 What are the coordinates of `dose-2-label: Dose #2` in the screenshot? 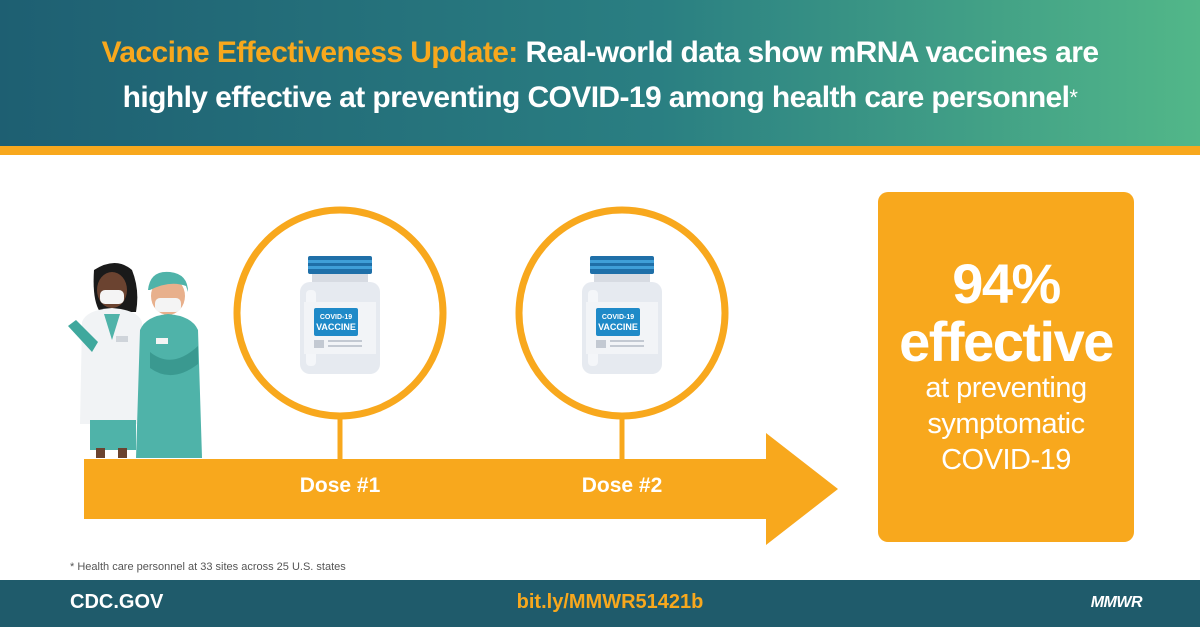 It's located at (622, 485).